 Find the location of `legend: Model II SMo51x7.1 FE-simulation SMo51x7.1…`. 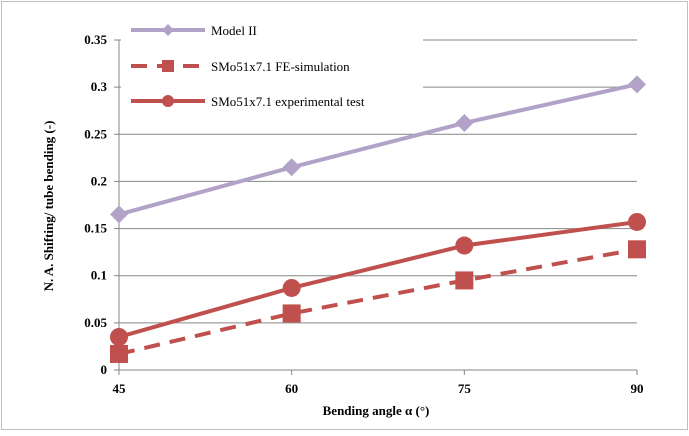

legend: Model II SMo51x7.1 FE-simulation SMo51x7.1… is located at coordinates (248, 66).